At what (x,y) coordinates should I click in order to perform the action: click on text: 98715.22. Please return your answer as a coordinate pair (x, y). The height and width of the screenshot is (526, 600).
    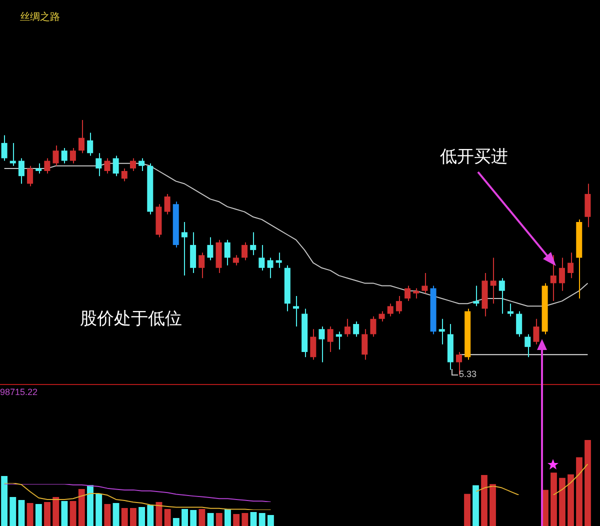
    Looking at the image, I should click on (19, 392).